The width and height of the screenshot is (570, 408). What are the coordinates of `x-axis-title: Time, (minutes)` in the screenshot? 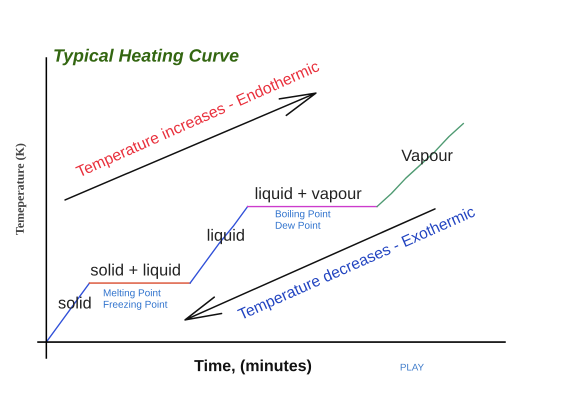 It's located at (253, 367).